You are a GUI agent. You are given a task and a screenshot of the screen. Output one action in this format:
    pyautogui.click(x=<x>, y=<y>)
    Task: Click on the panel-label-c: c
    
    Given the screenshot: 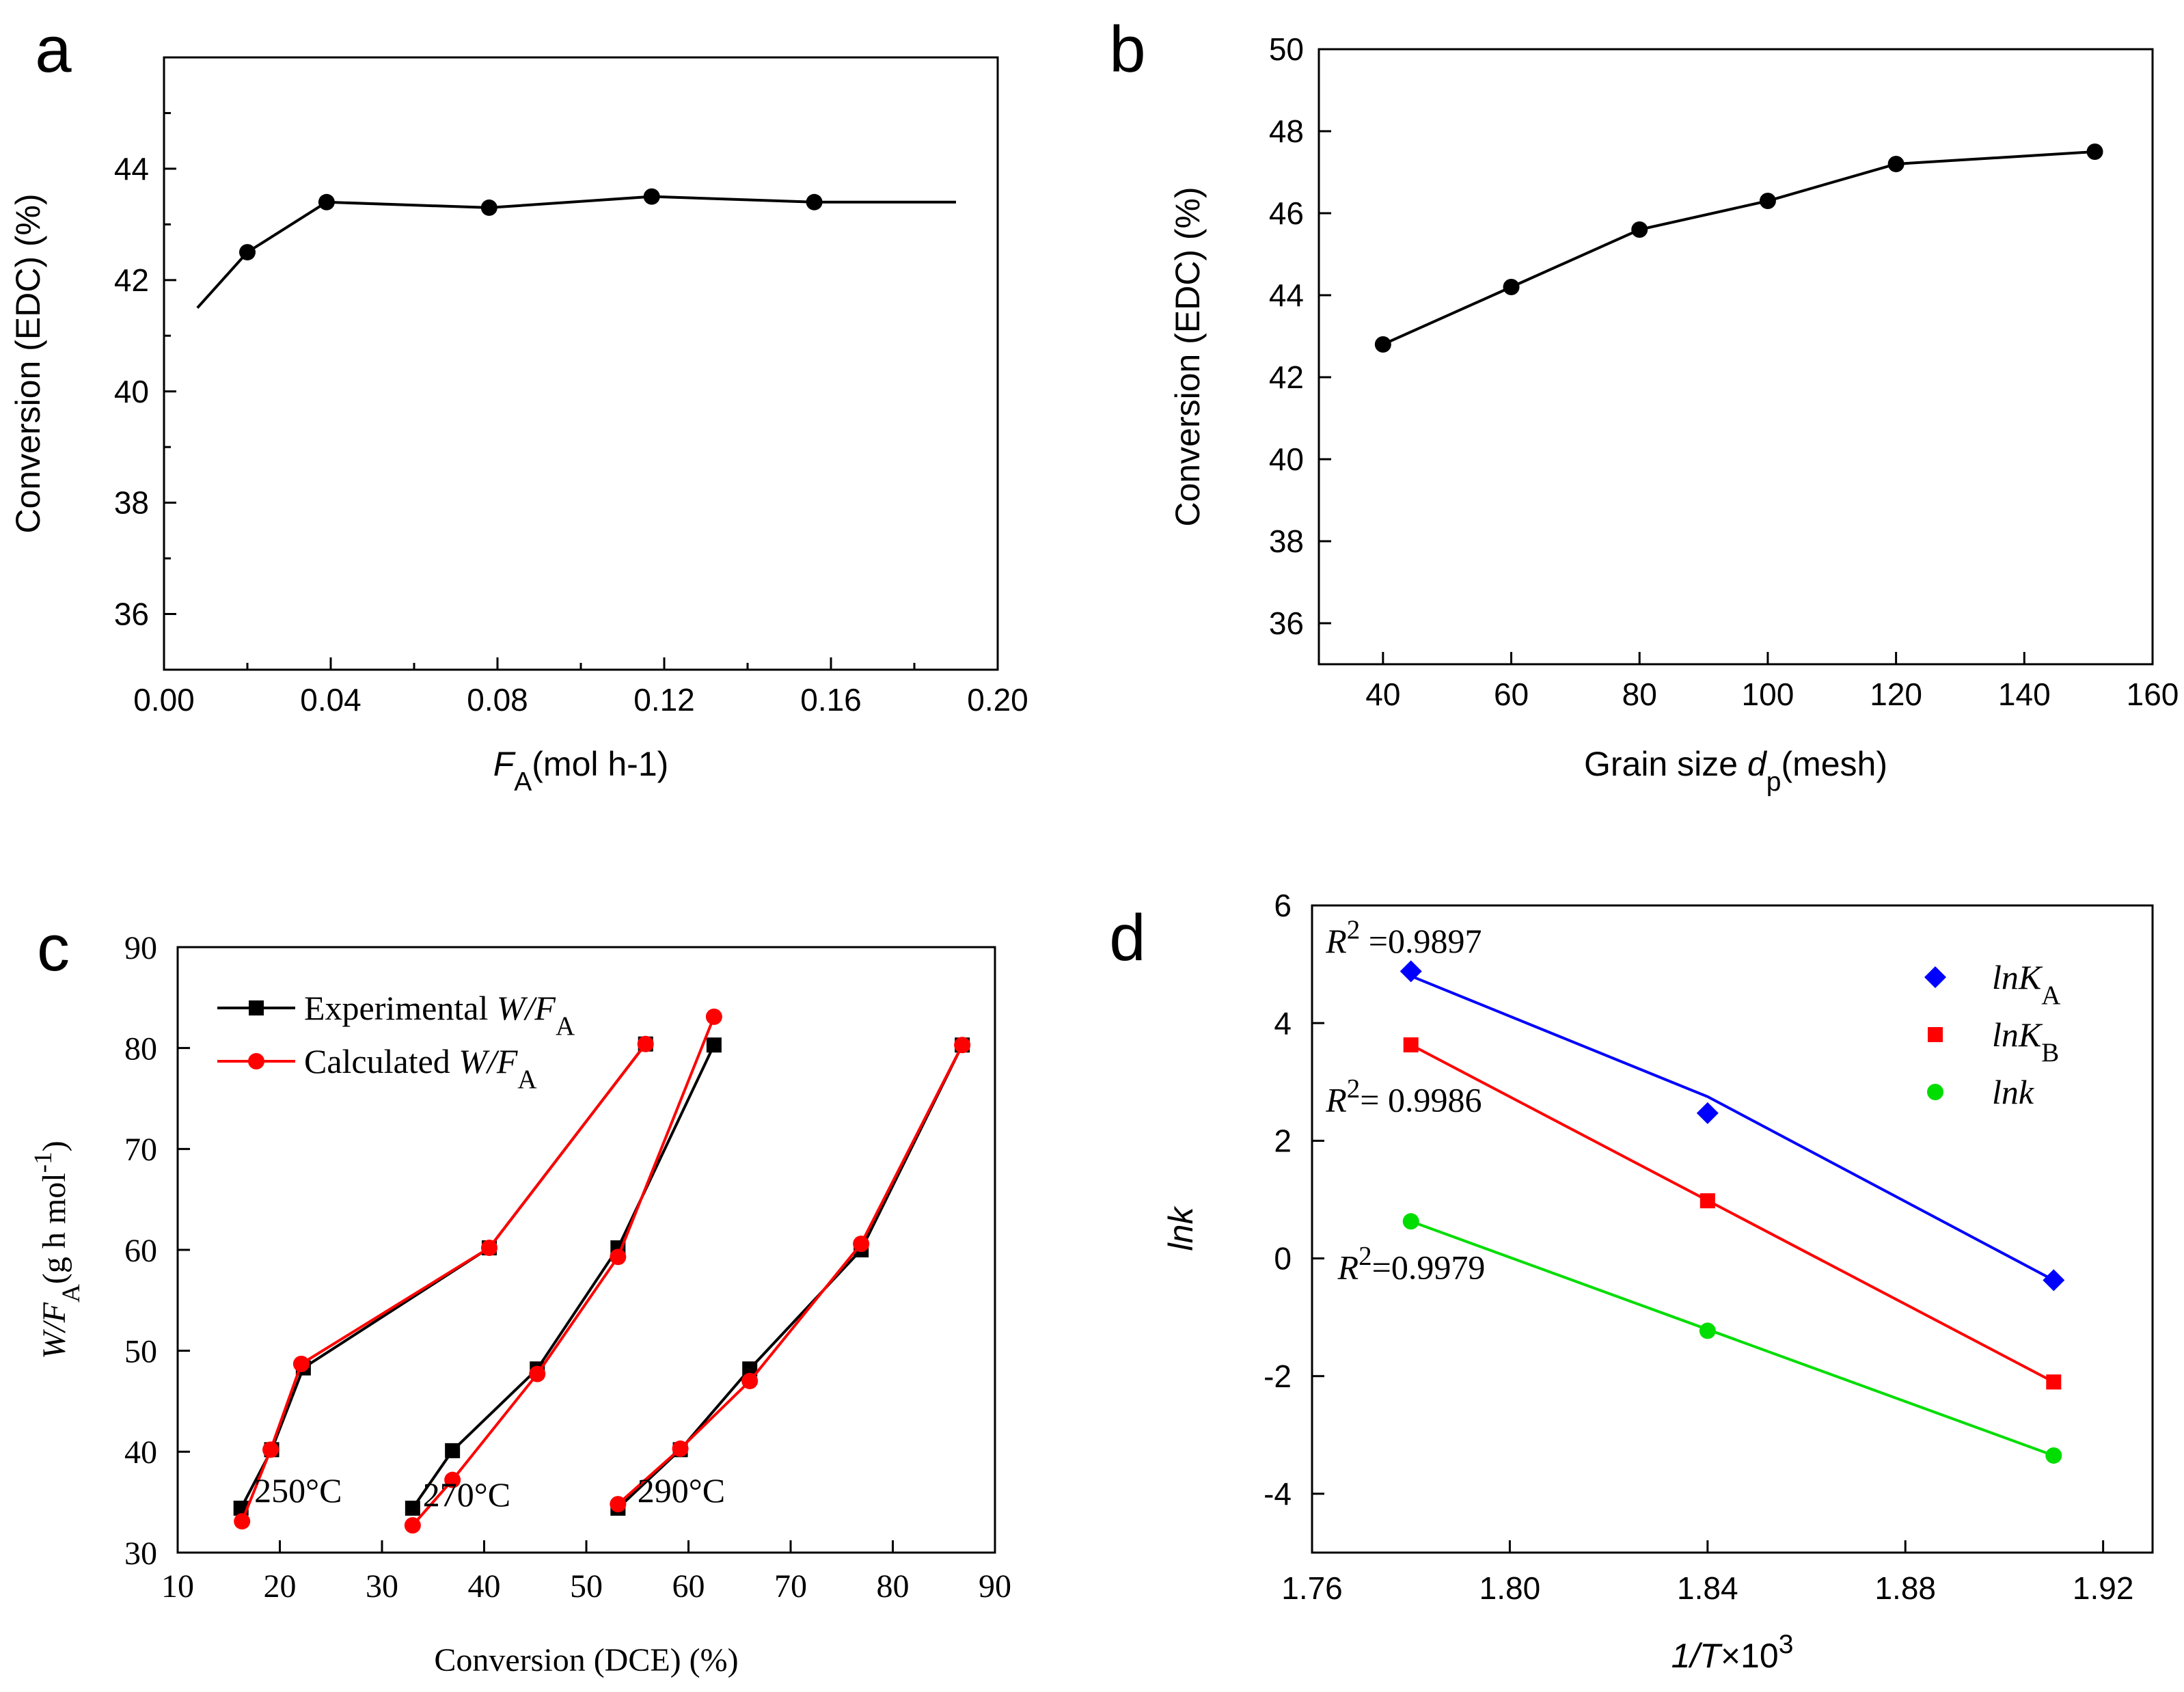 What is the action you would take?
    pyautogui.click(x=53, y=948)
    